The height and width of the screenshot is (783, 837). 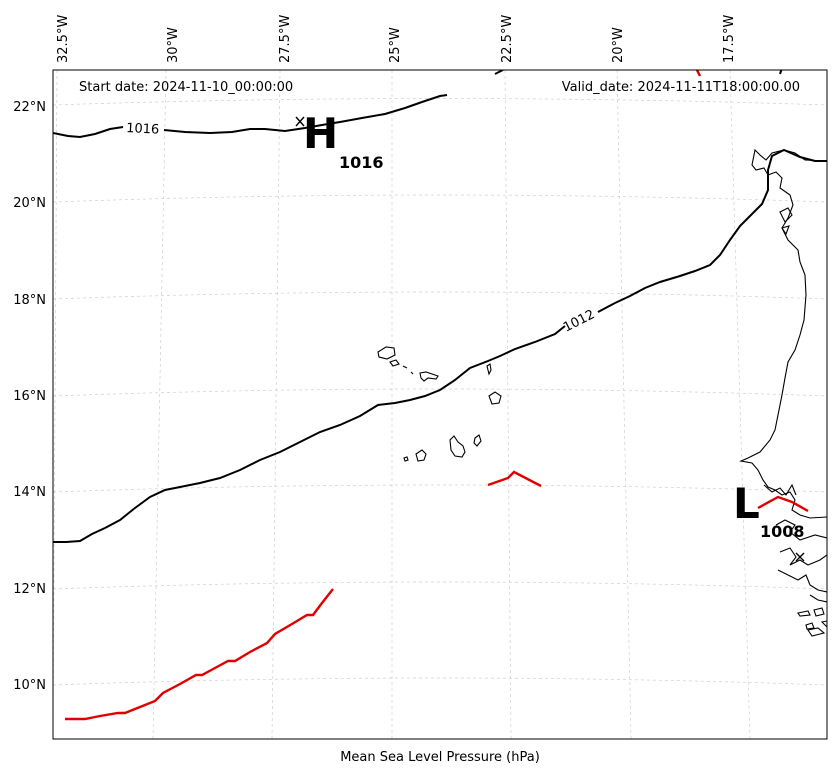 I want to click on valid-date-label: Valid_date: 2024-11-11T18:00:00.00, so click(x=681, y=87).